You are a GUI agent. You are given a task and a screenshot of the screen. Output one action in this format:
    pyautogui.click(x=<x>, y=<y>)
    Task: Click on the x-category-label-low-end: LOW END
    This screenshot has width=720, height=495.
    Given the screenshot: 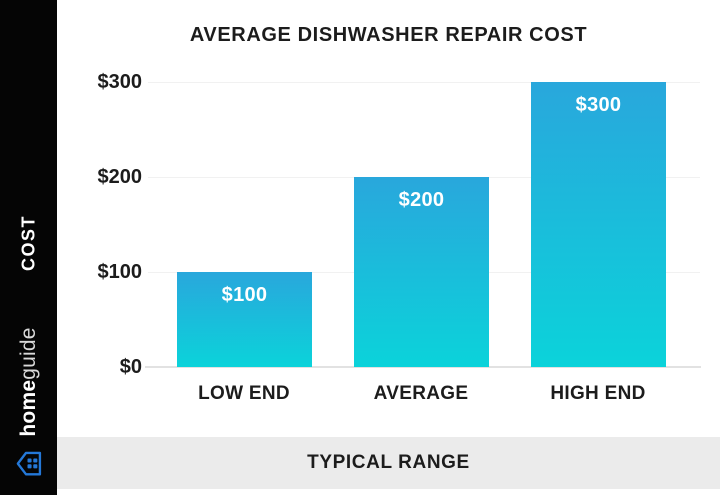 What is the action you would take?
    pyautogui.click(x=244, y=393)
    